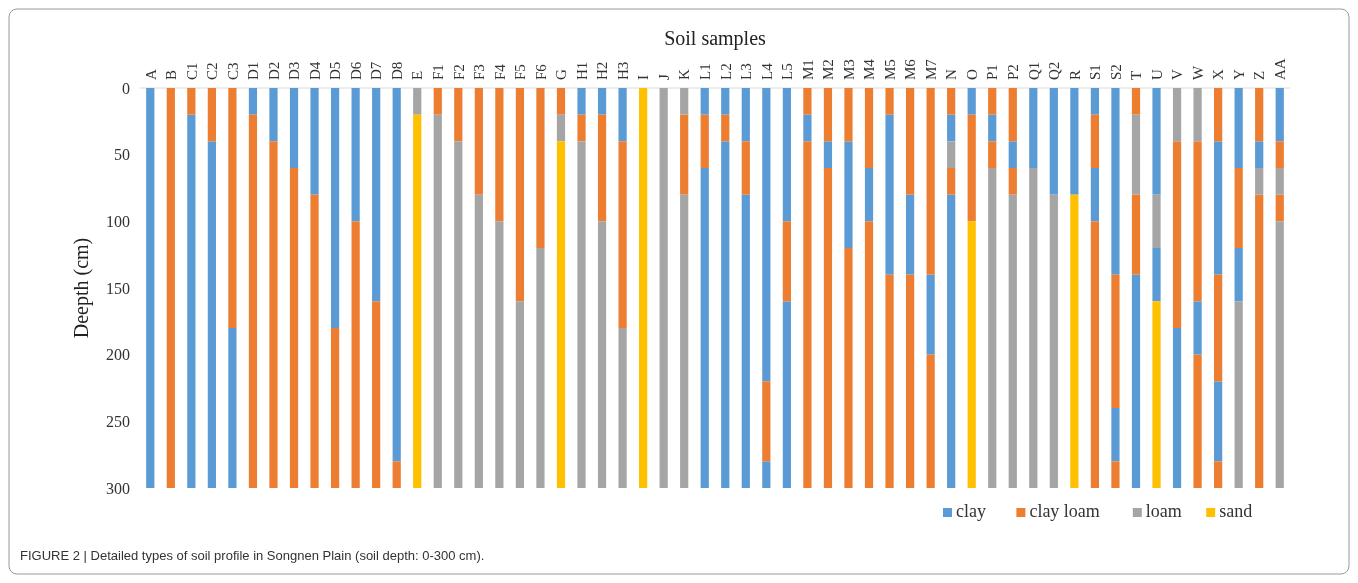  I want to click on x-tick-label: L2, so click(725, 71).